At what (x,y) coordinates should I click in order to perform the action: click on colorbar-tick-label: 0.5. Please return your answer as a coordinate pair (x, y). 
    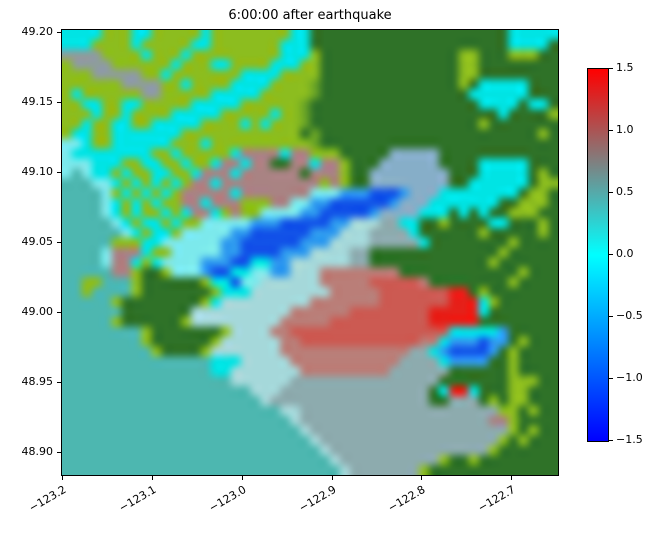
    Looking at the image, I should click on (625, 191).